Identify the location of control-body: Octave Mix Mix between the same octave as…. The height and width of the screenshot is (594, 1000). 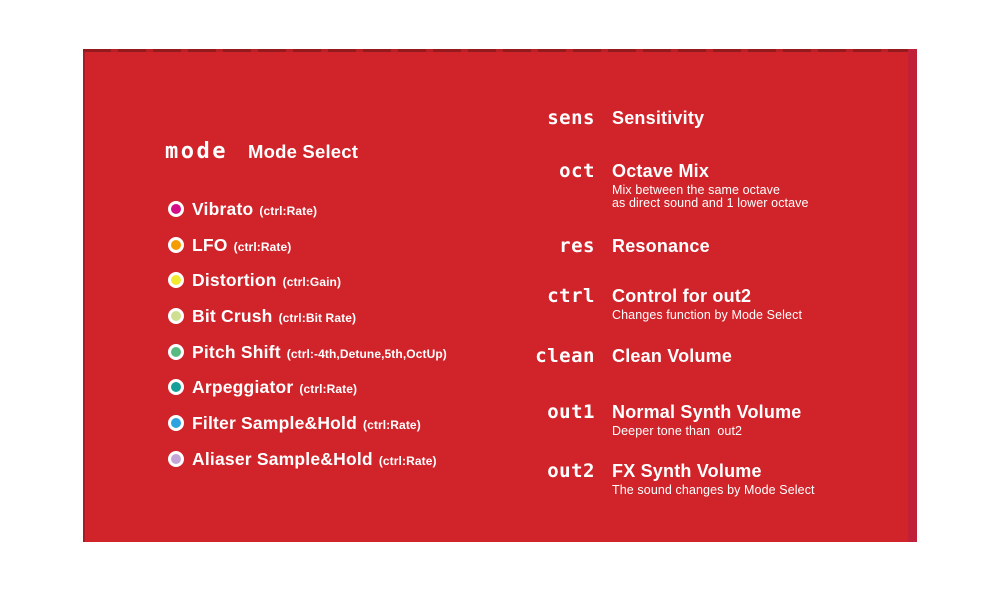
(710, 185).